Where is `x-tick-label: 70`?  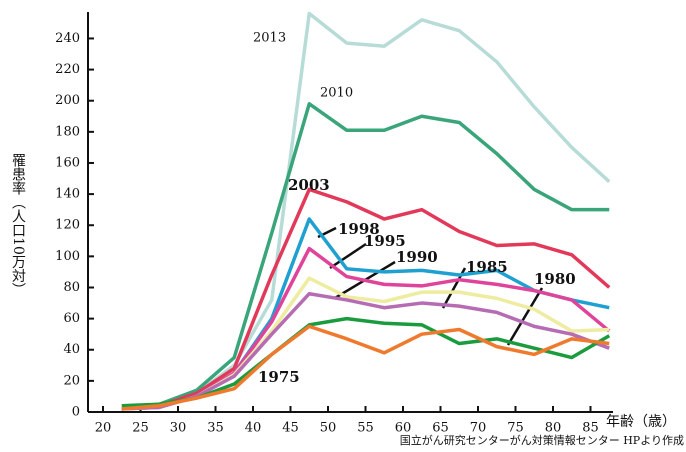
x-tick-label: 70 is located at coordinates (478, 428).